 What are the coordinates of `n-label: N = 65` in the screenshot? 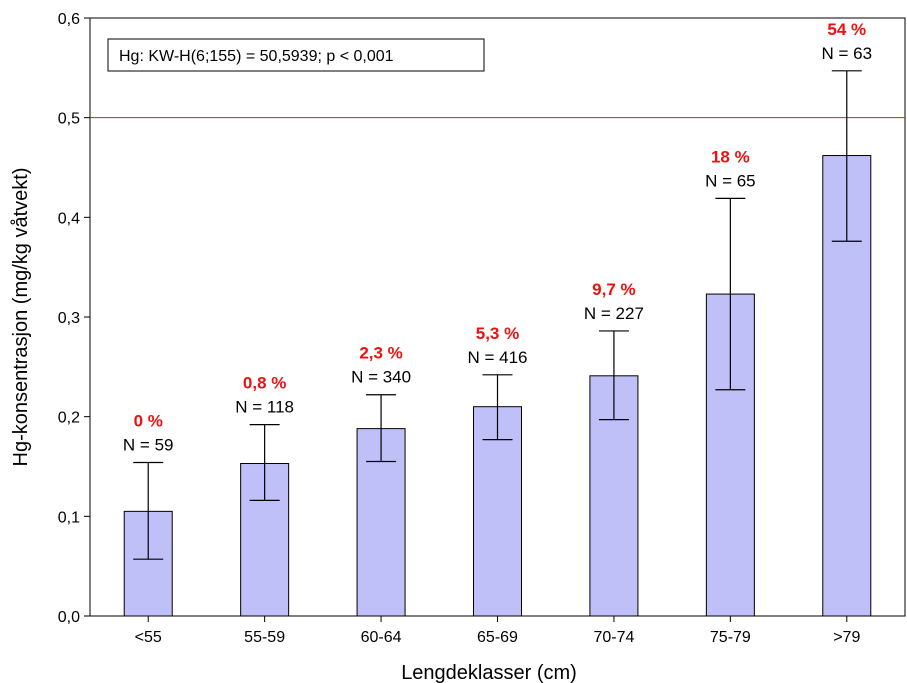 It's located at (730, 180).